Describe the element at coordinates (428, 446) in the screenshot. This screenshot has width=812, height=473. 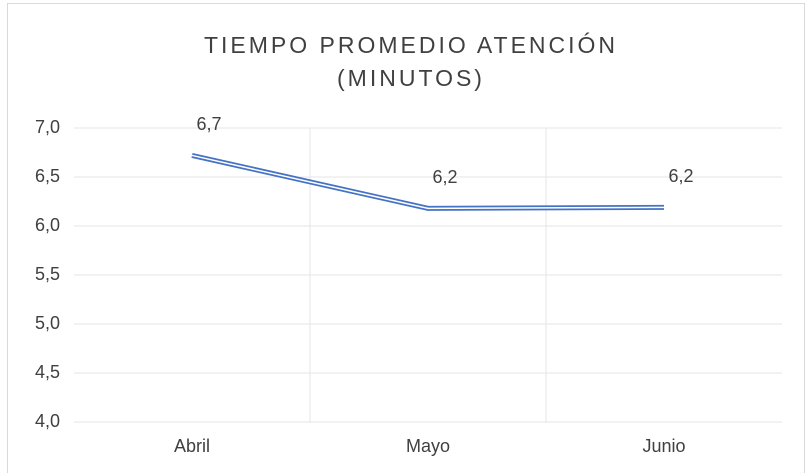
I see `x-tick-label: Mayo` at that location.